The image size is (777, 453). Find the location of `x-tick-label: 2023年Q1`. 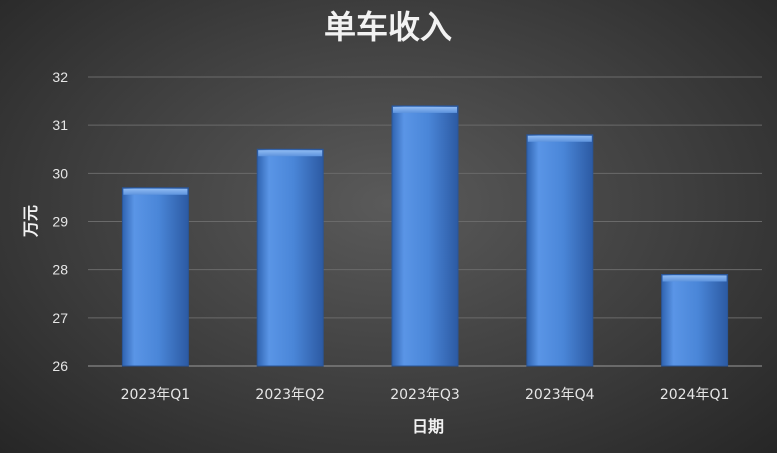

x-tick-label: 2023年Q1 is located at coordinates (156, 395).